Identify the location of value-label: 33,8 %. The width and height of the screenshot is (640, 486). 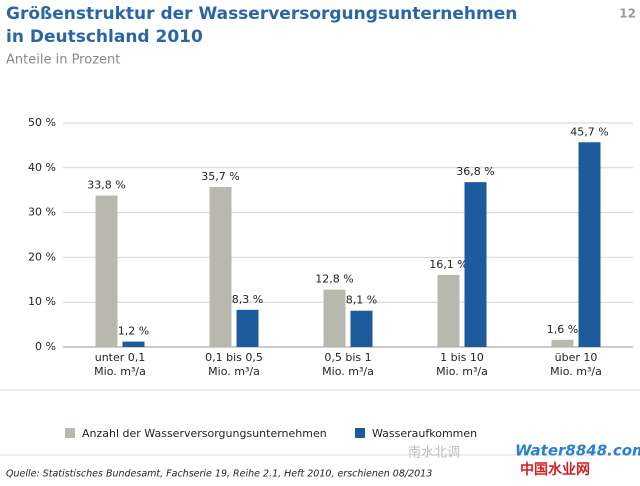
(106, 185).